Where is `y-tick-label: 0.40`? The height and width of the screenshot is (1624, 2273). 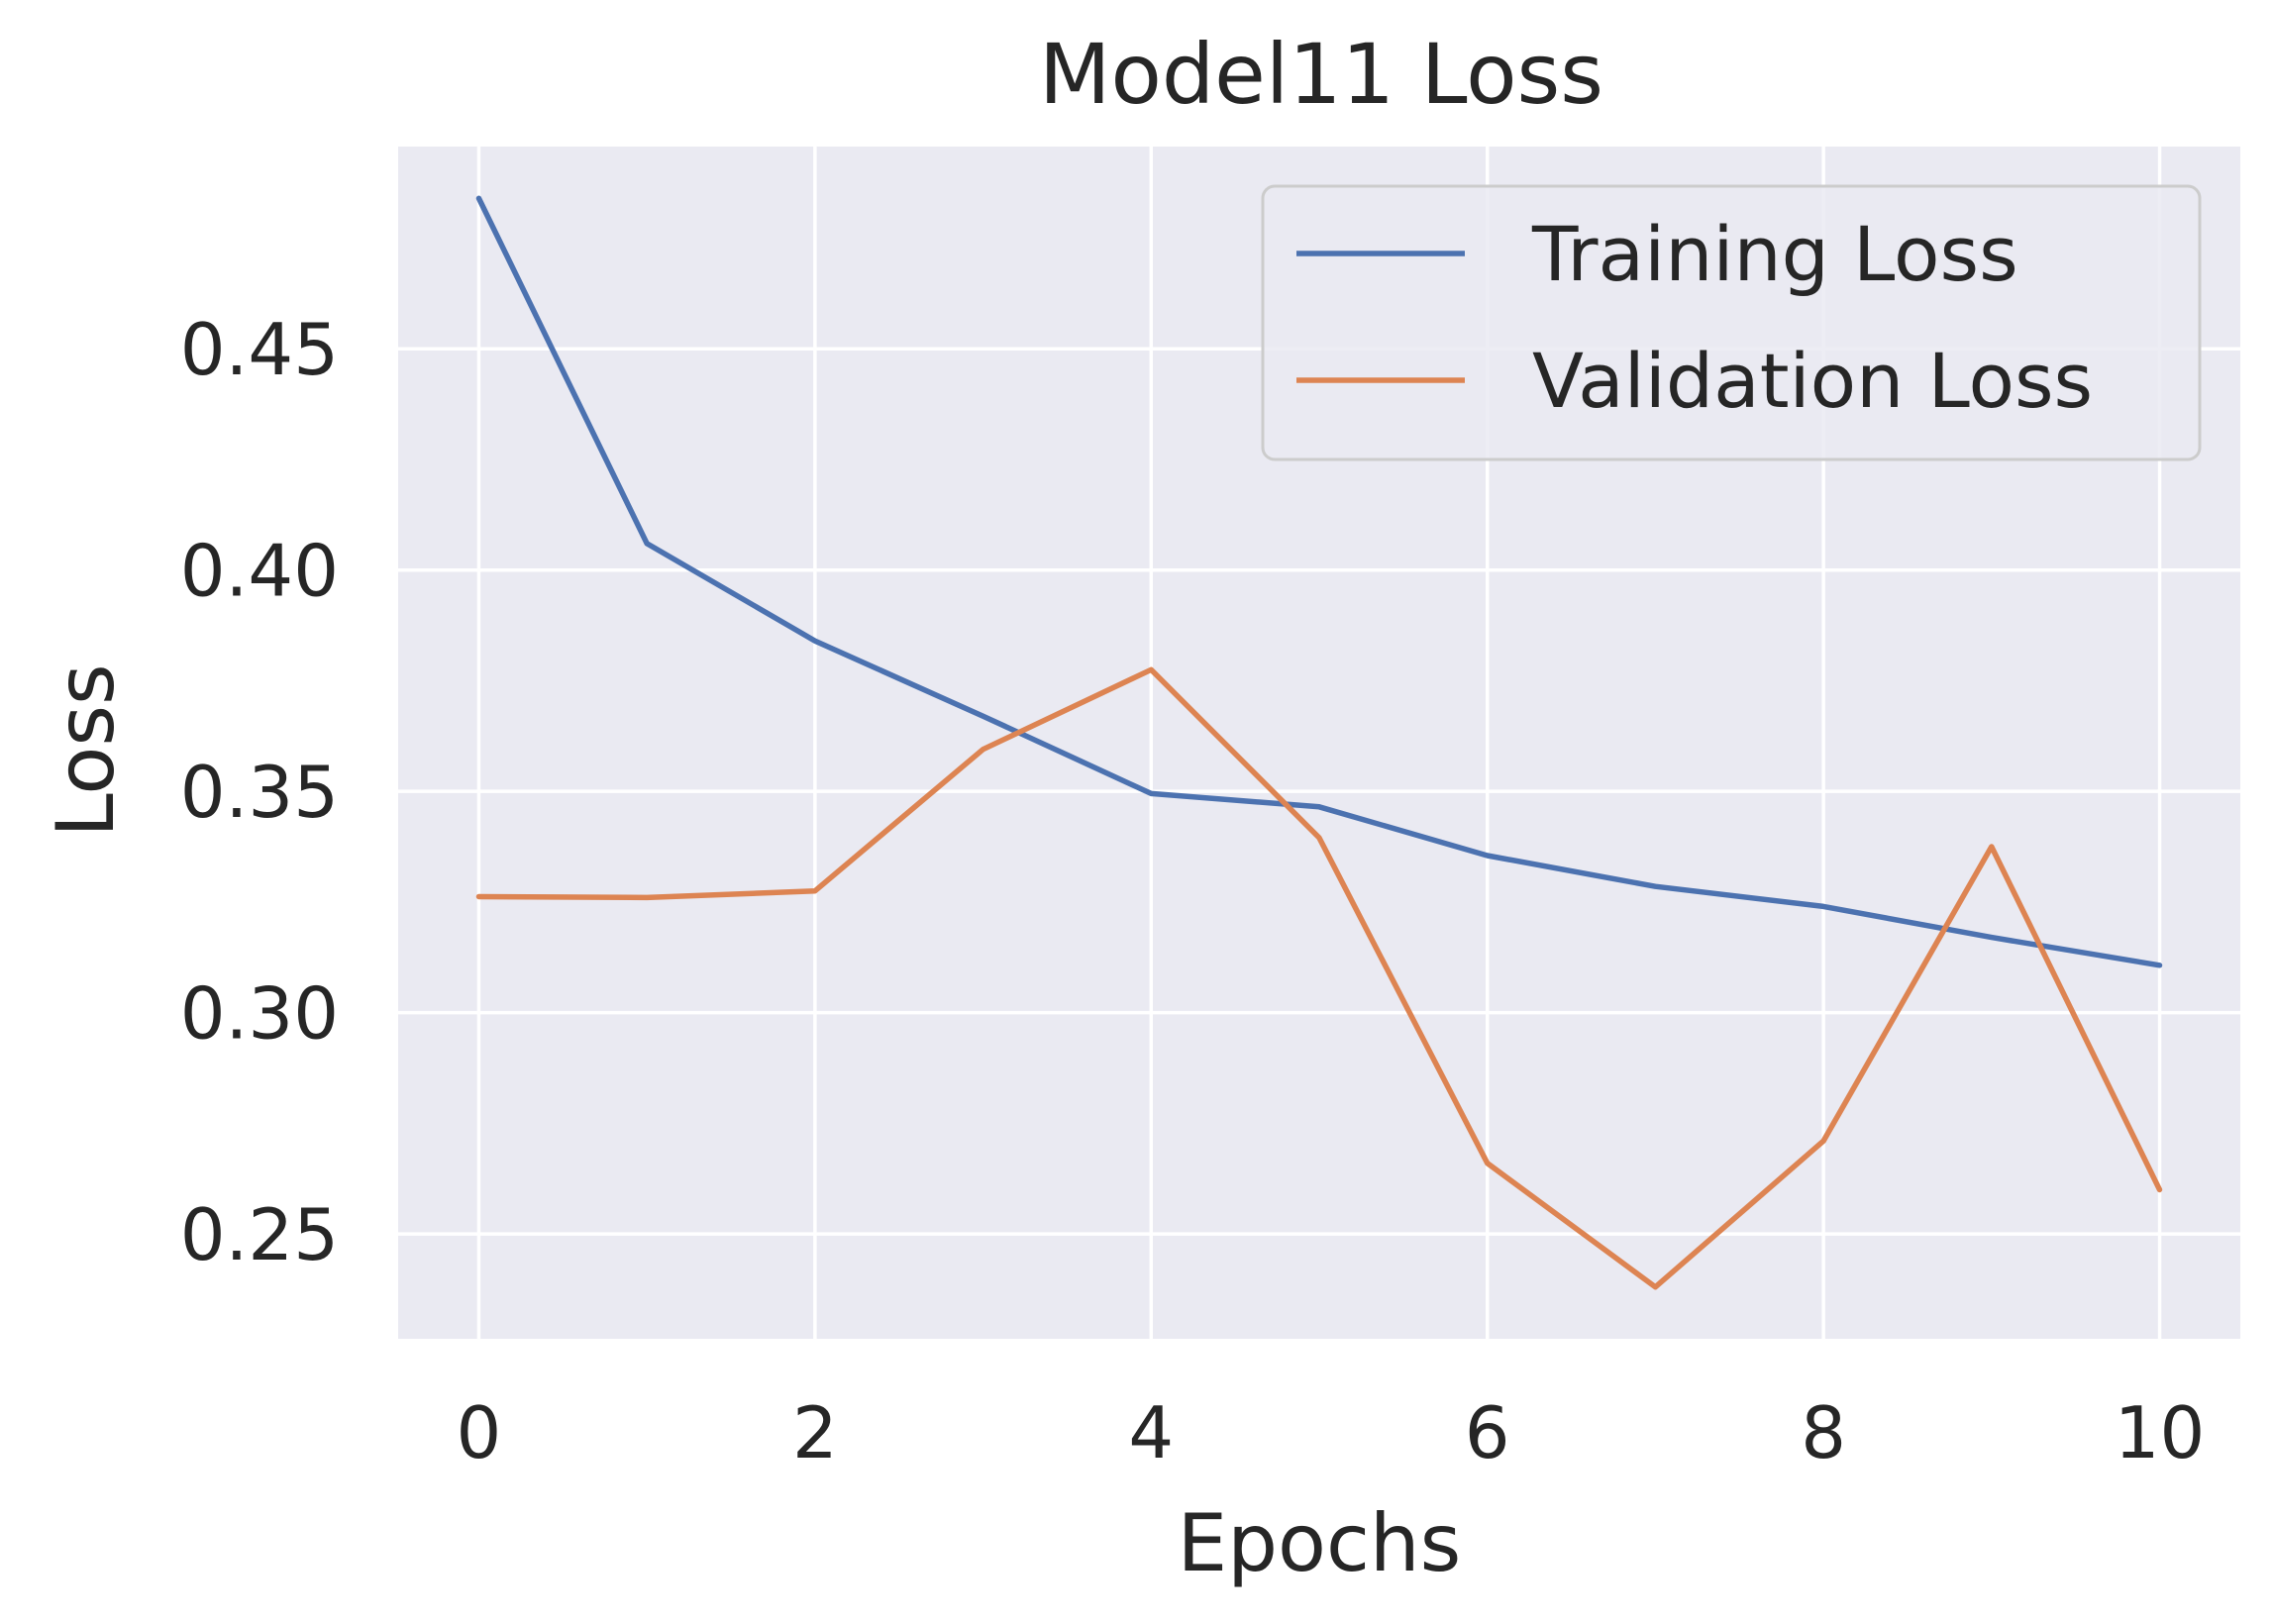 y-tick-label: 0.40 is located at coordinates (259, 571).